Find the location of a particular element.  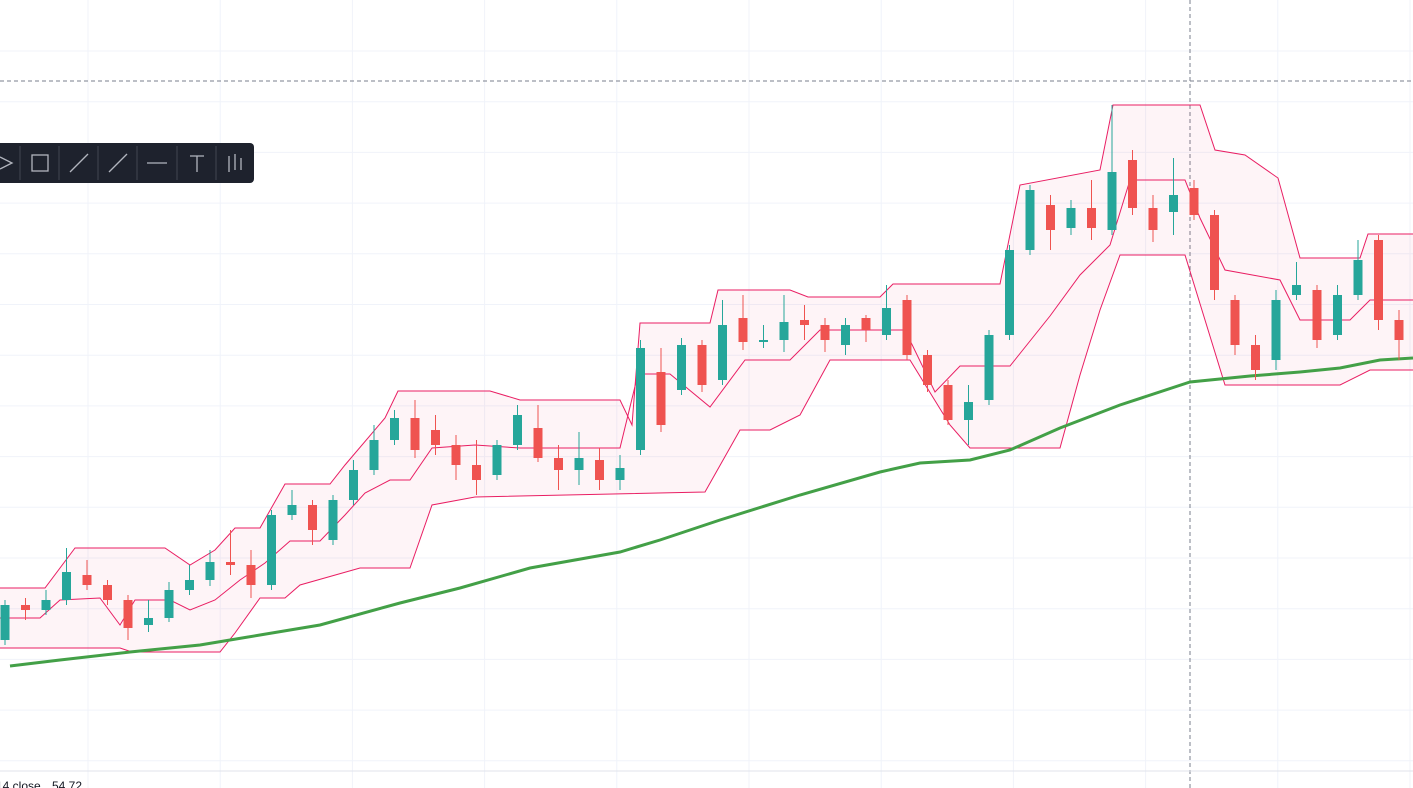

tool-settings is located at coordinates (235, 163).